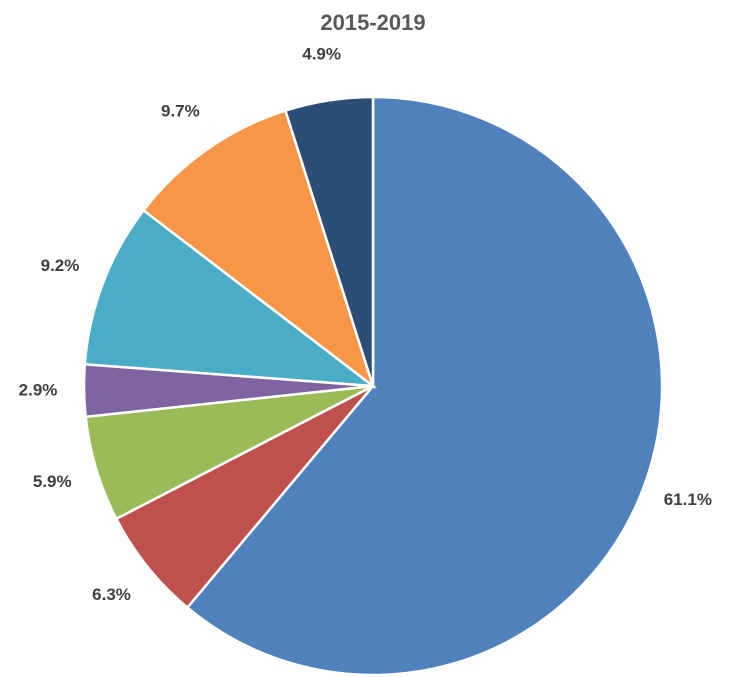 This screenshot has height=677, width=729. What do you see at coordinates (372, 22) in the screenshot?
I see `chart-title: 2015-2019` at bounding box center [372, 22].